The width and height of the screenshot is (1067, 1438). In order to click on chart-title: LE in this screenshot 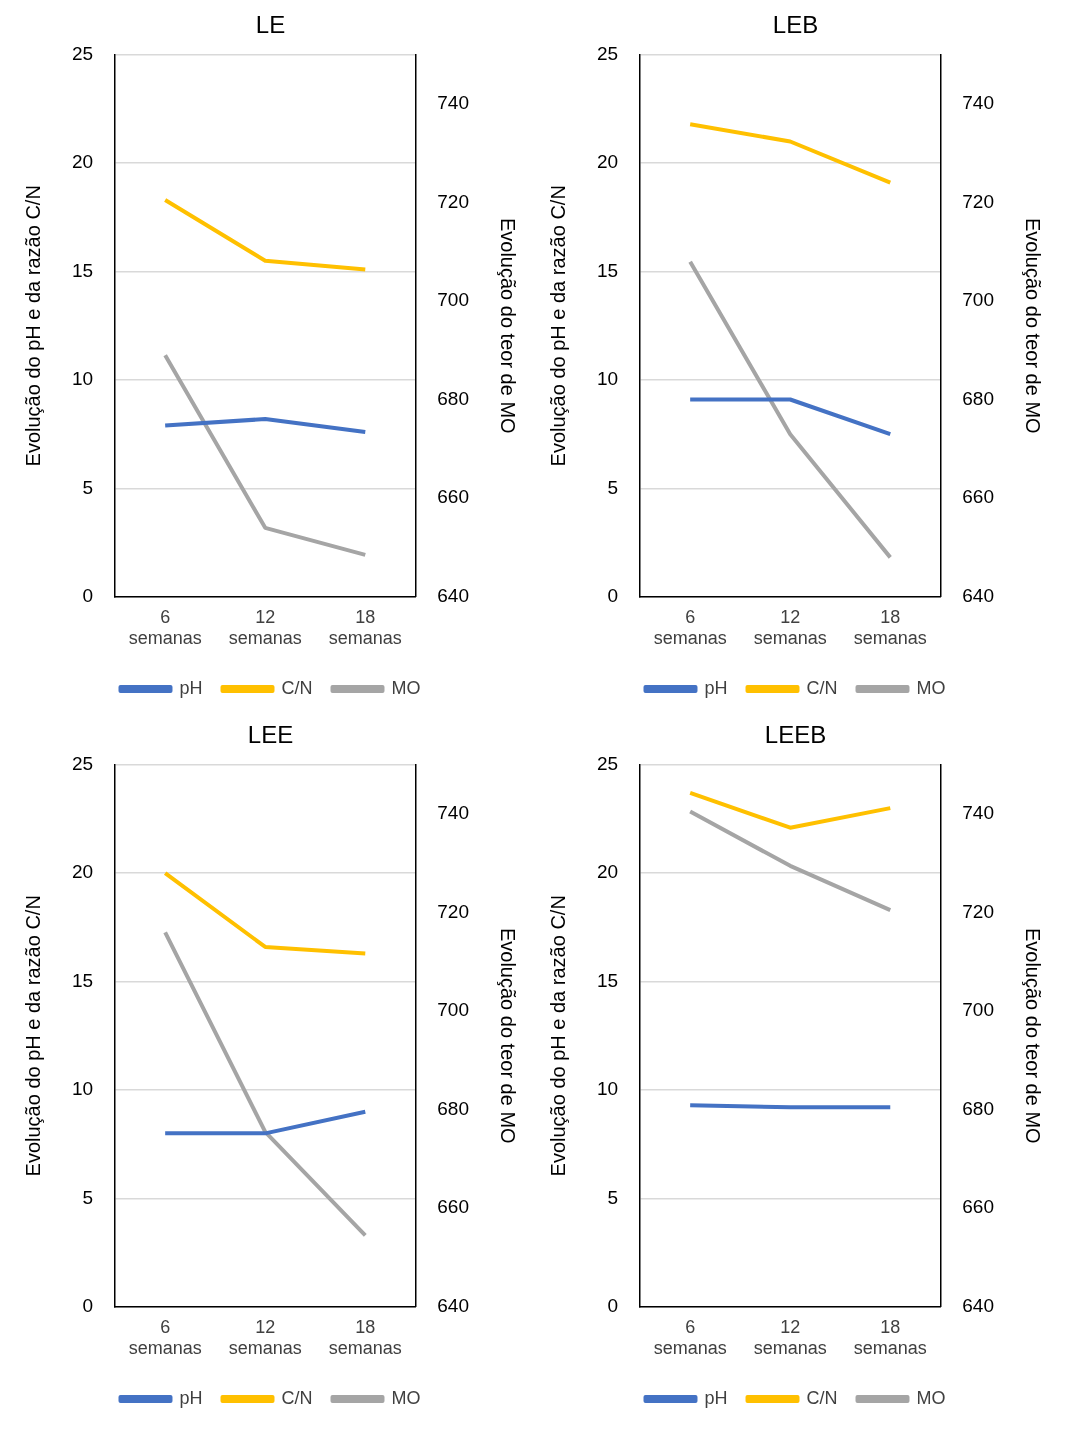, I will do `click(270, 25)`.